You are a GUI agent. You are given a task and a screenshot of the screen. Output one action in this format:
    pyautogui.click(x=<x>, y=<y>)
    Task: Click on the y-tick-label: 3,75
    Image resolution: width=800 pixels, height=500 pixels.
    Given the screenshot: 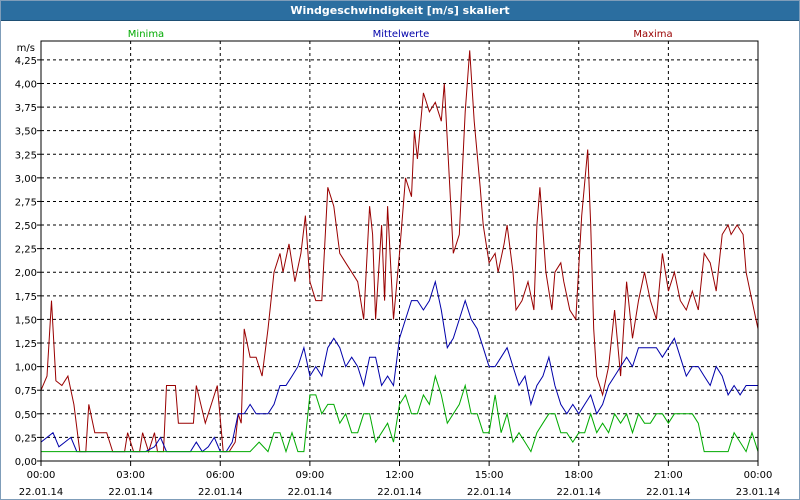 What is the action you would take?
    pyautogui.click(x=26, y=108)
    